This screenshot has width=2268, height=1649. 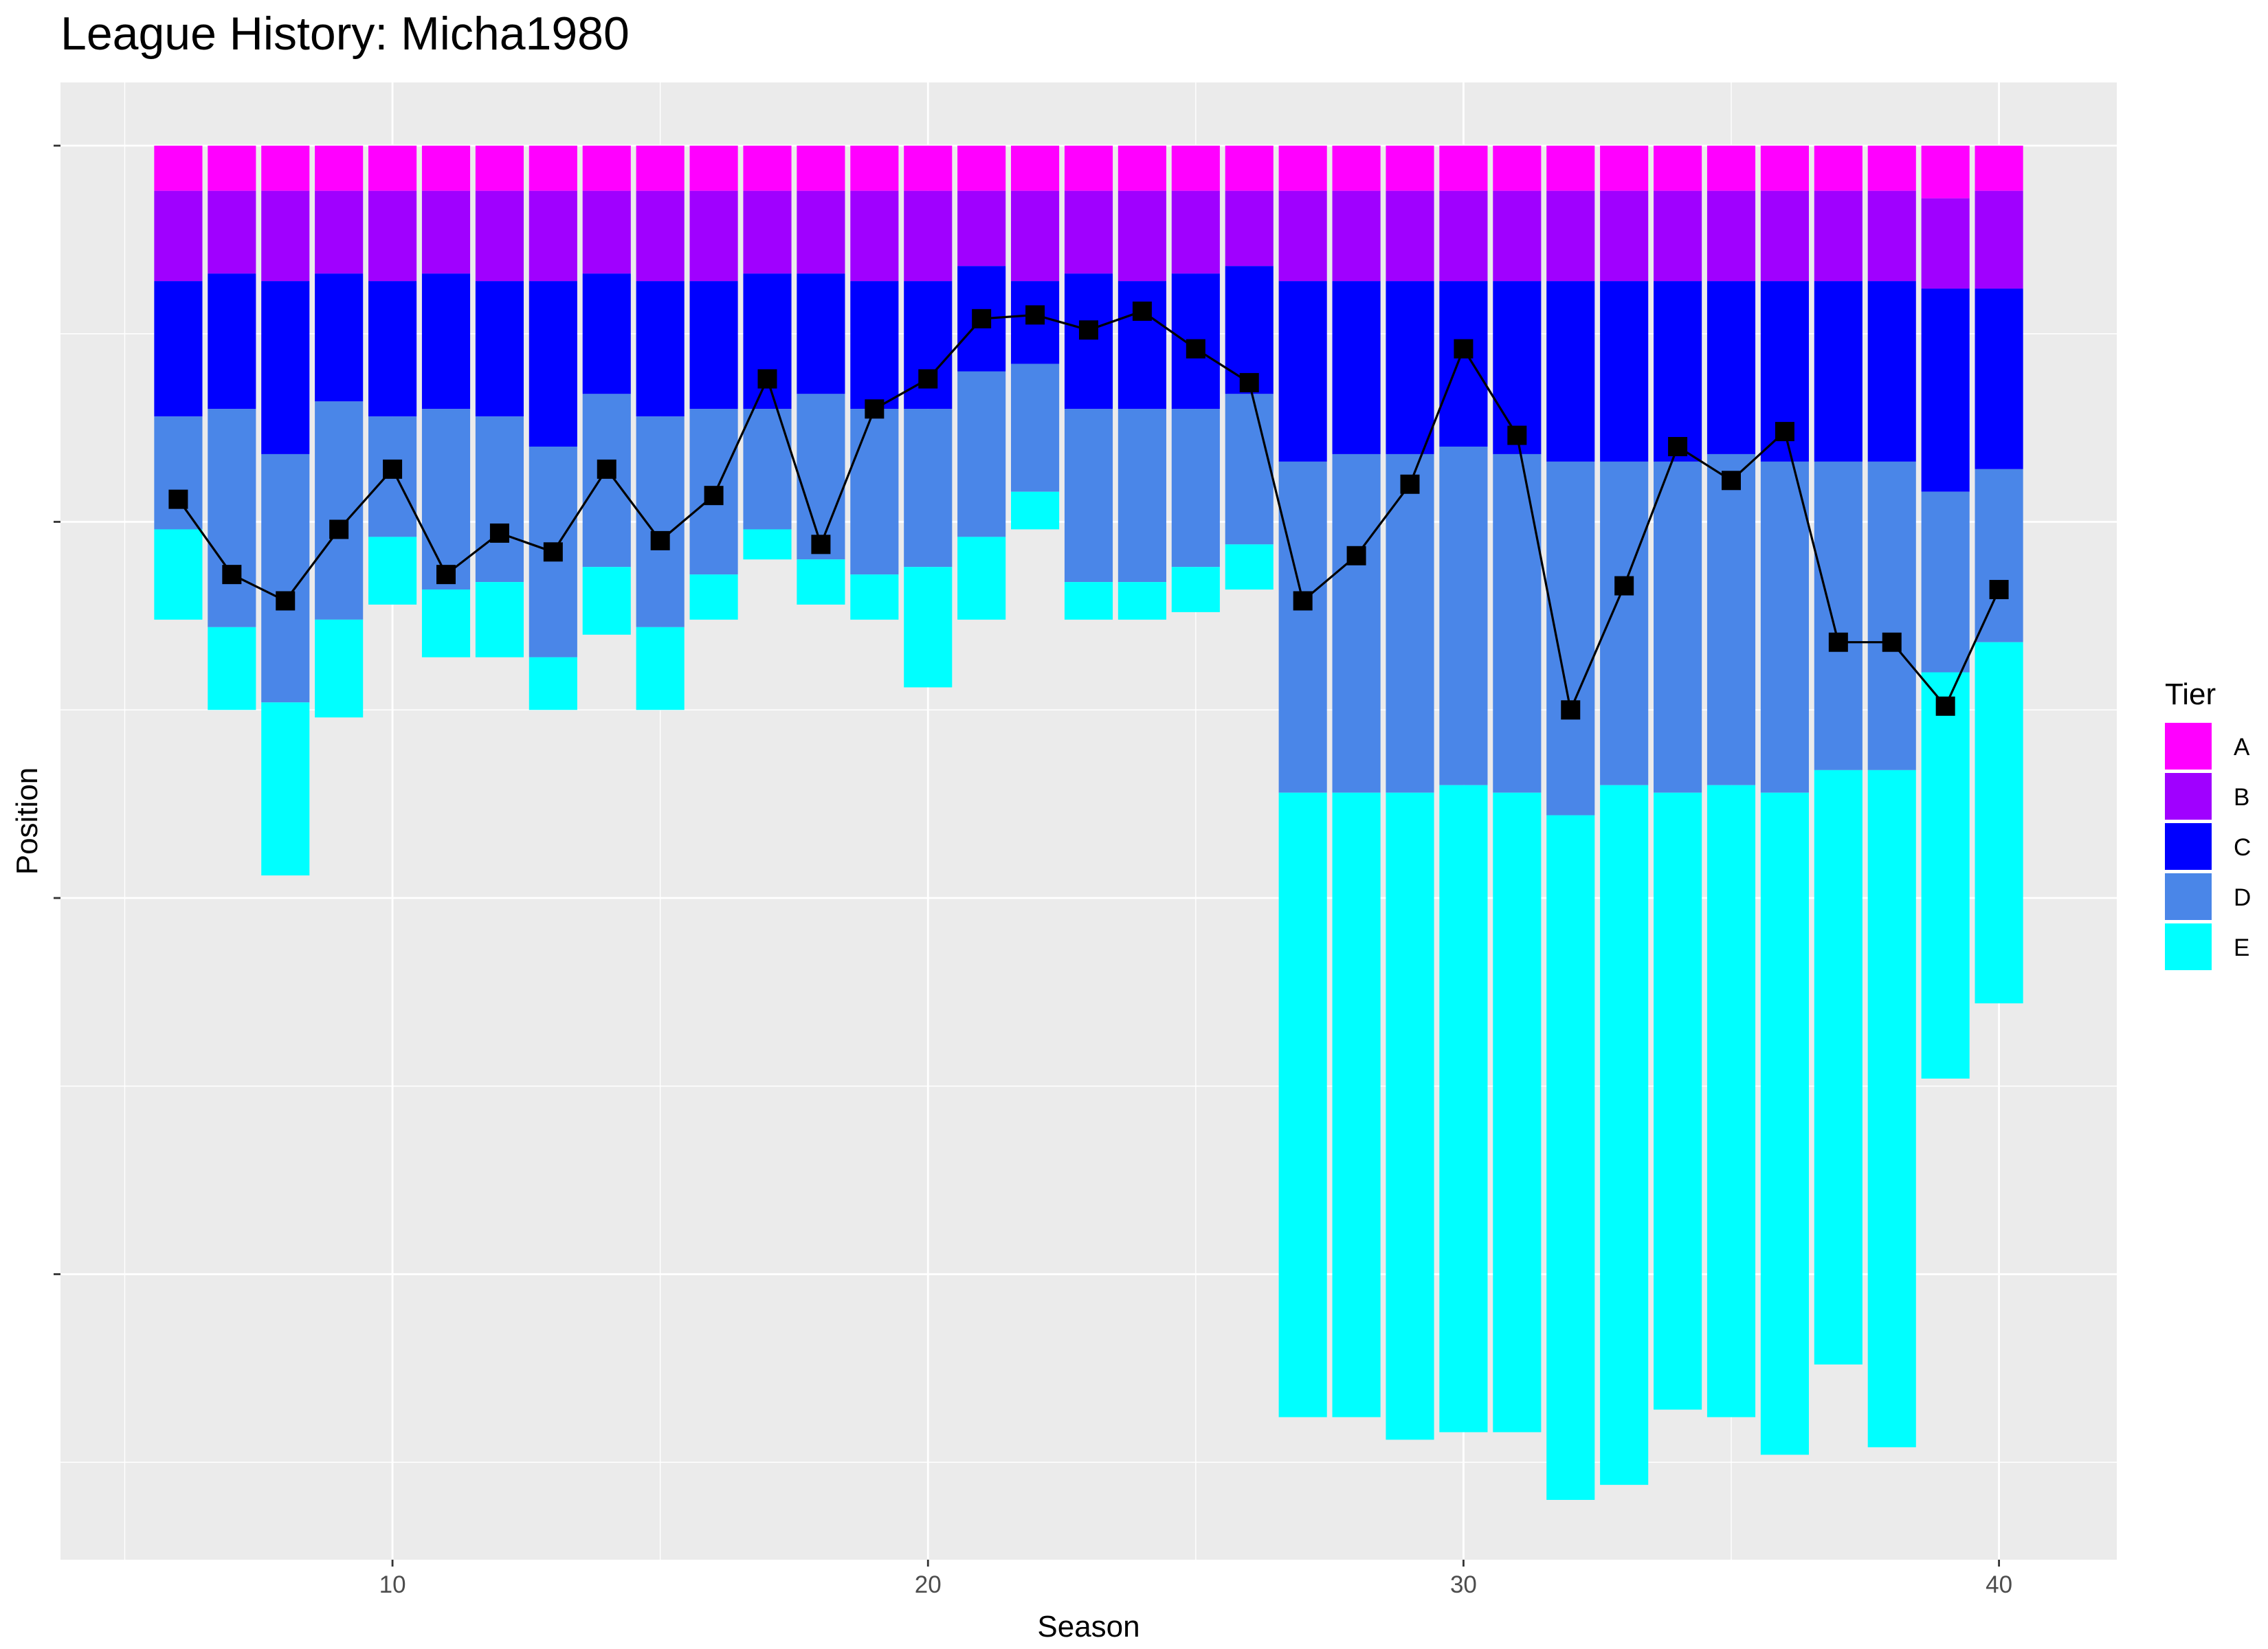 I want to click on x-axis-ticks: 10 20 30 40, so click(x=1195, y=1579).